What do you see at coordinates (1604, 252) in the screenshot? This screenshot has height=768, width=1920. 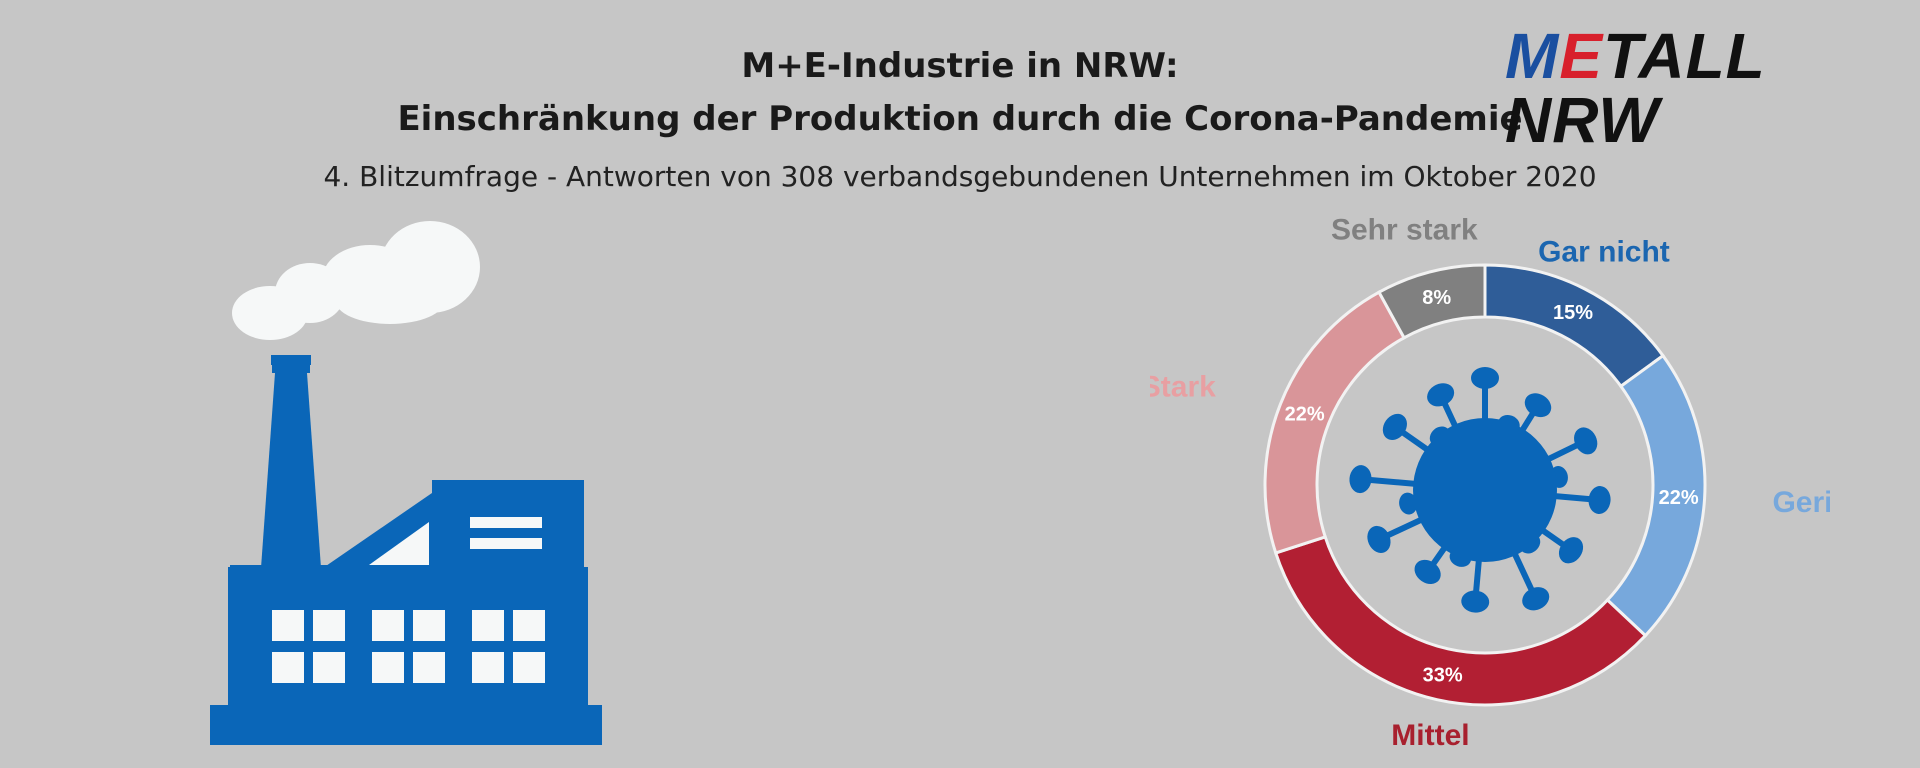 I see `category-label-gar-nicht: Gar nicht` at bounding box center [1604, 252].